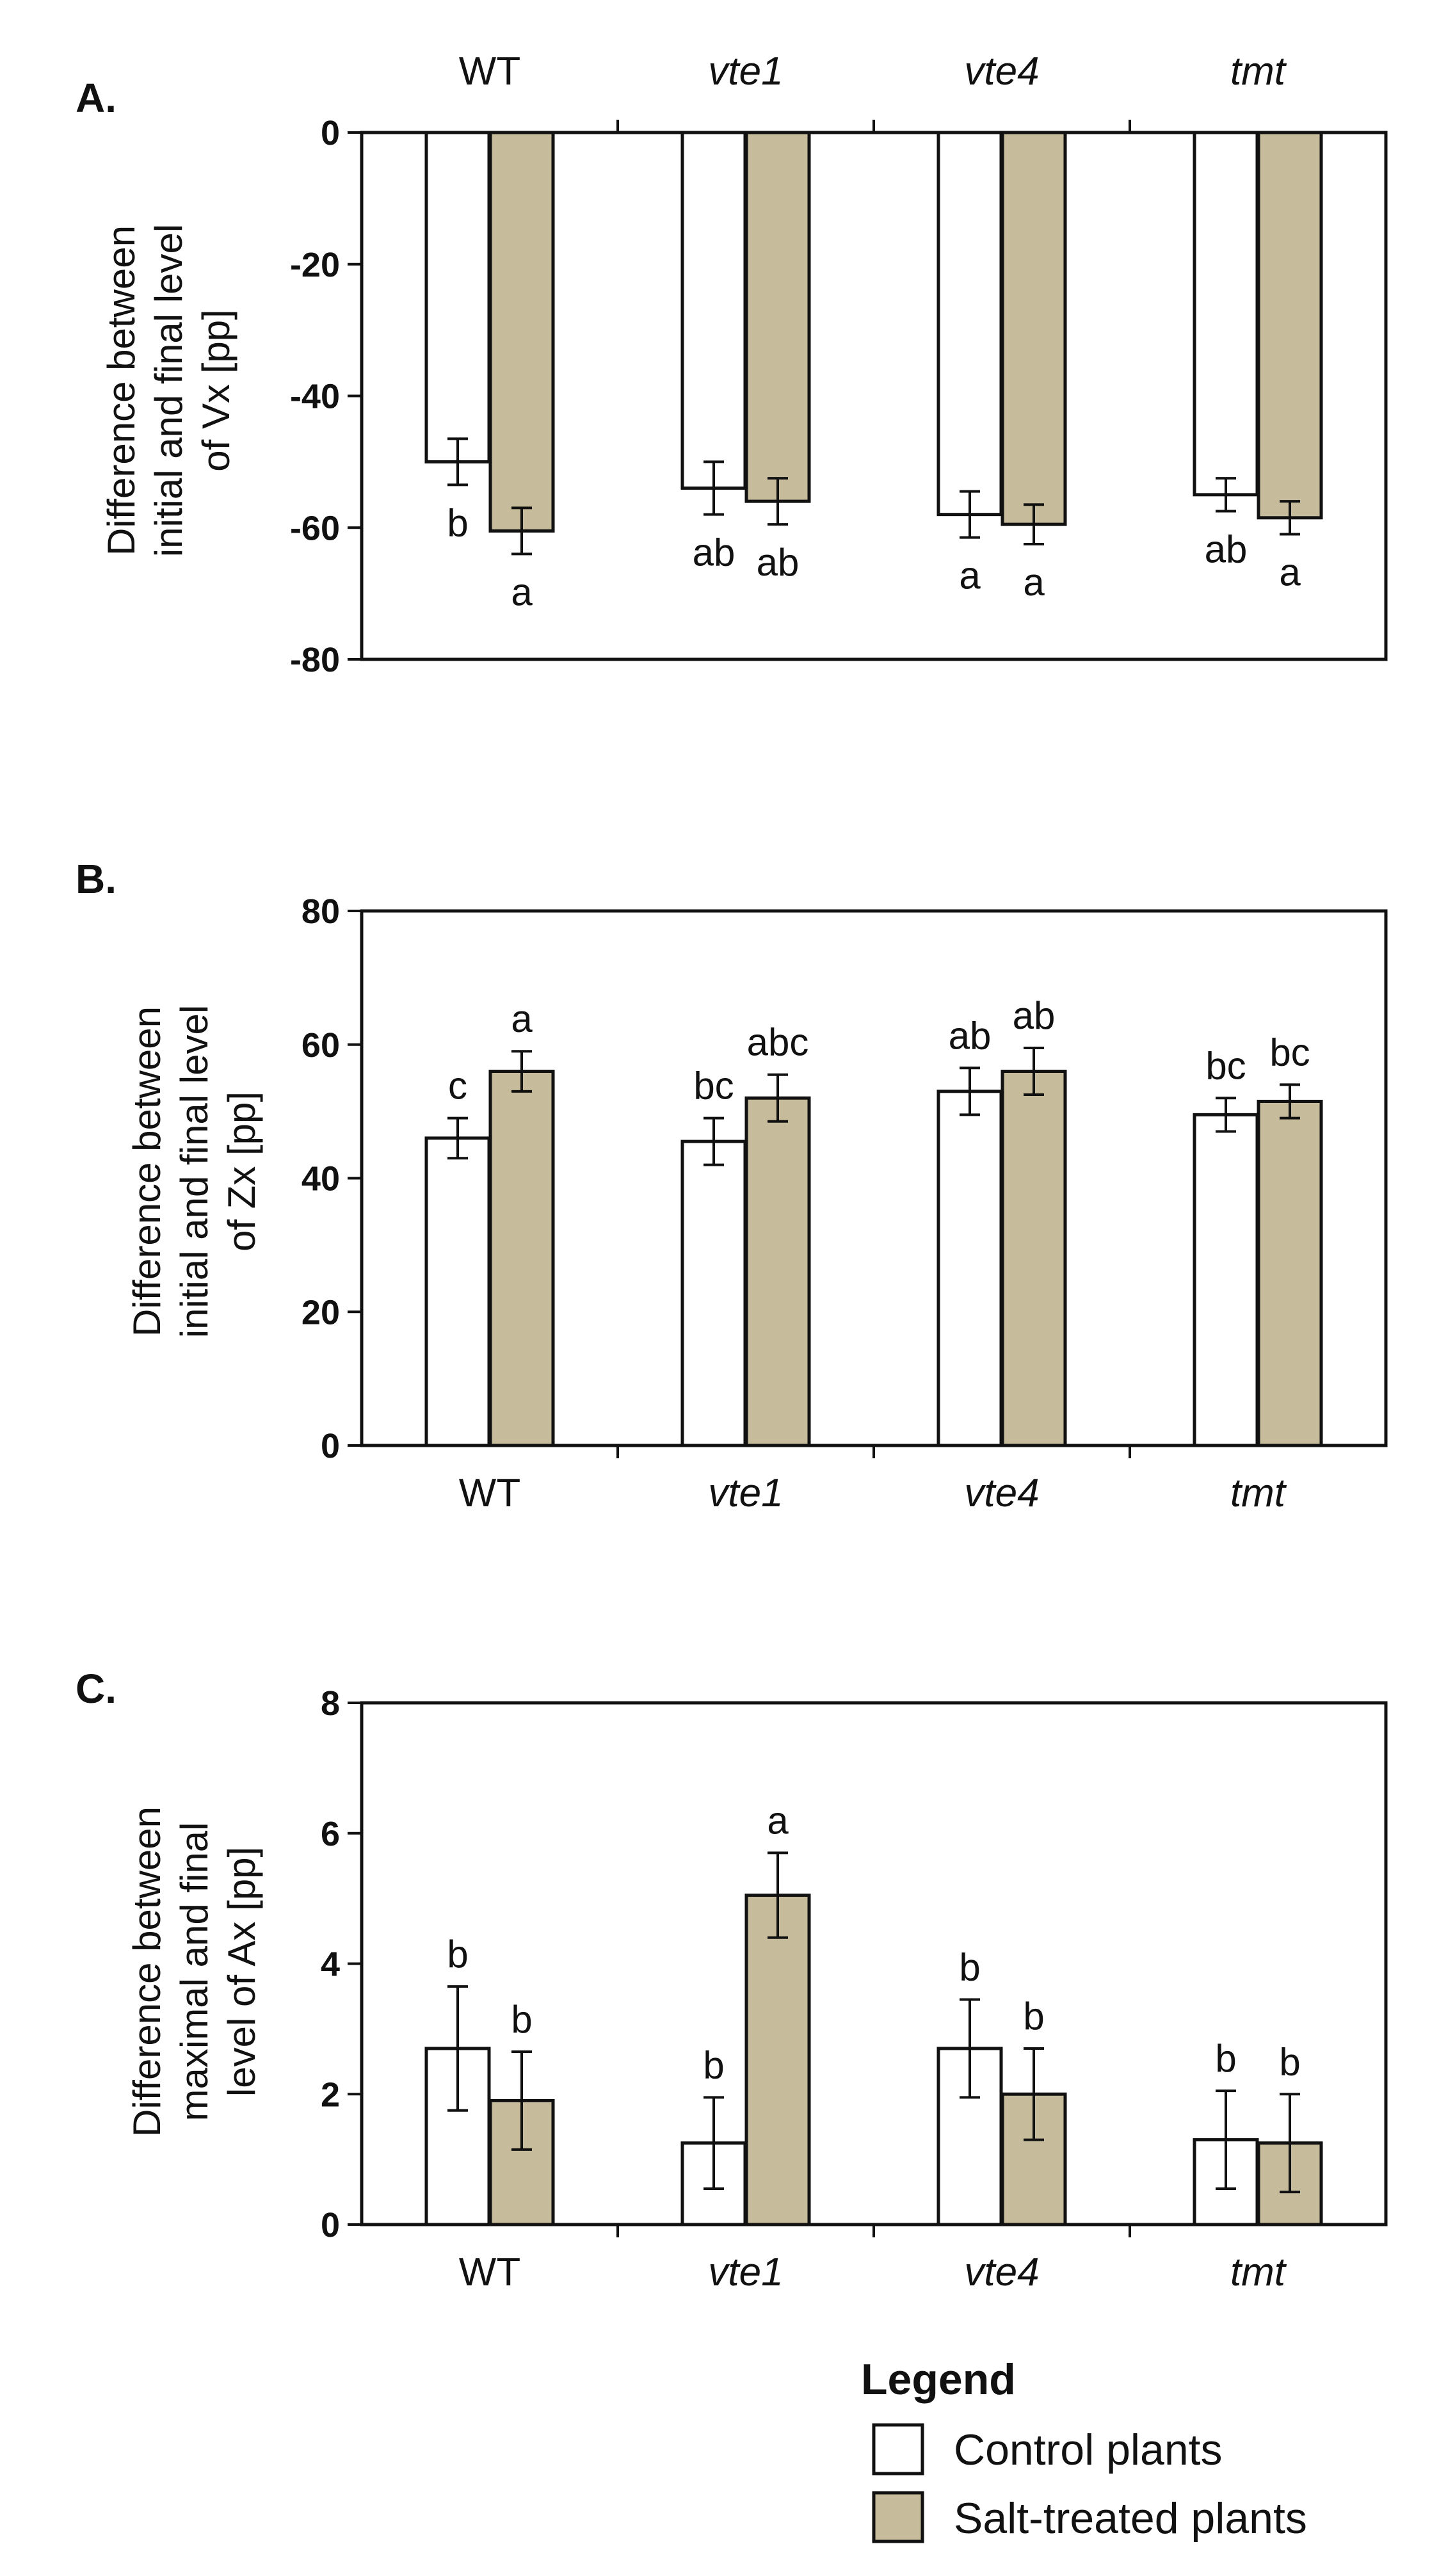  What do you see at coordinates (898, 2517) in the screenshot?
I see `legend-swatch-salt` at bounding box center [898, 2517].